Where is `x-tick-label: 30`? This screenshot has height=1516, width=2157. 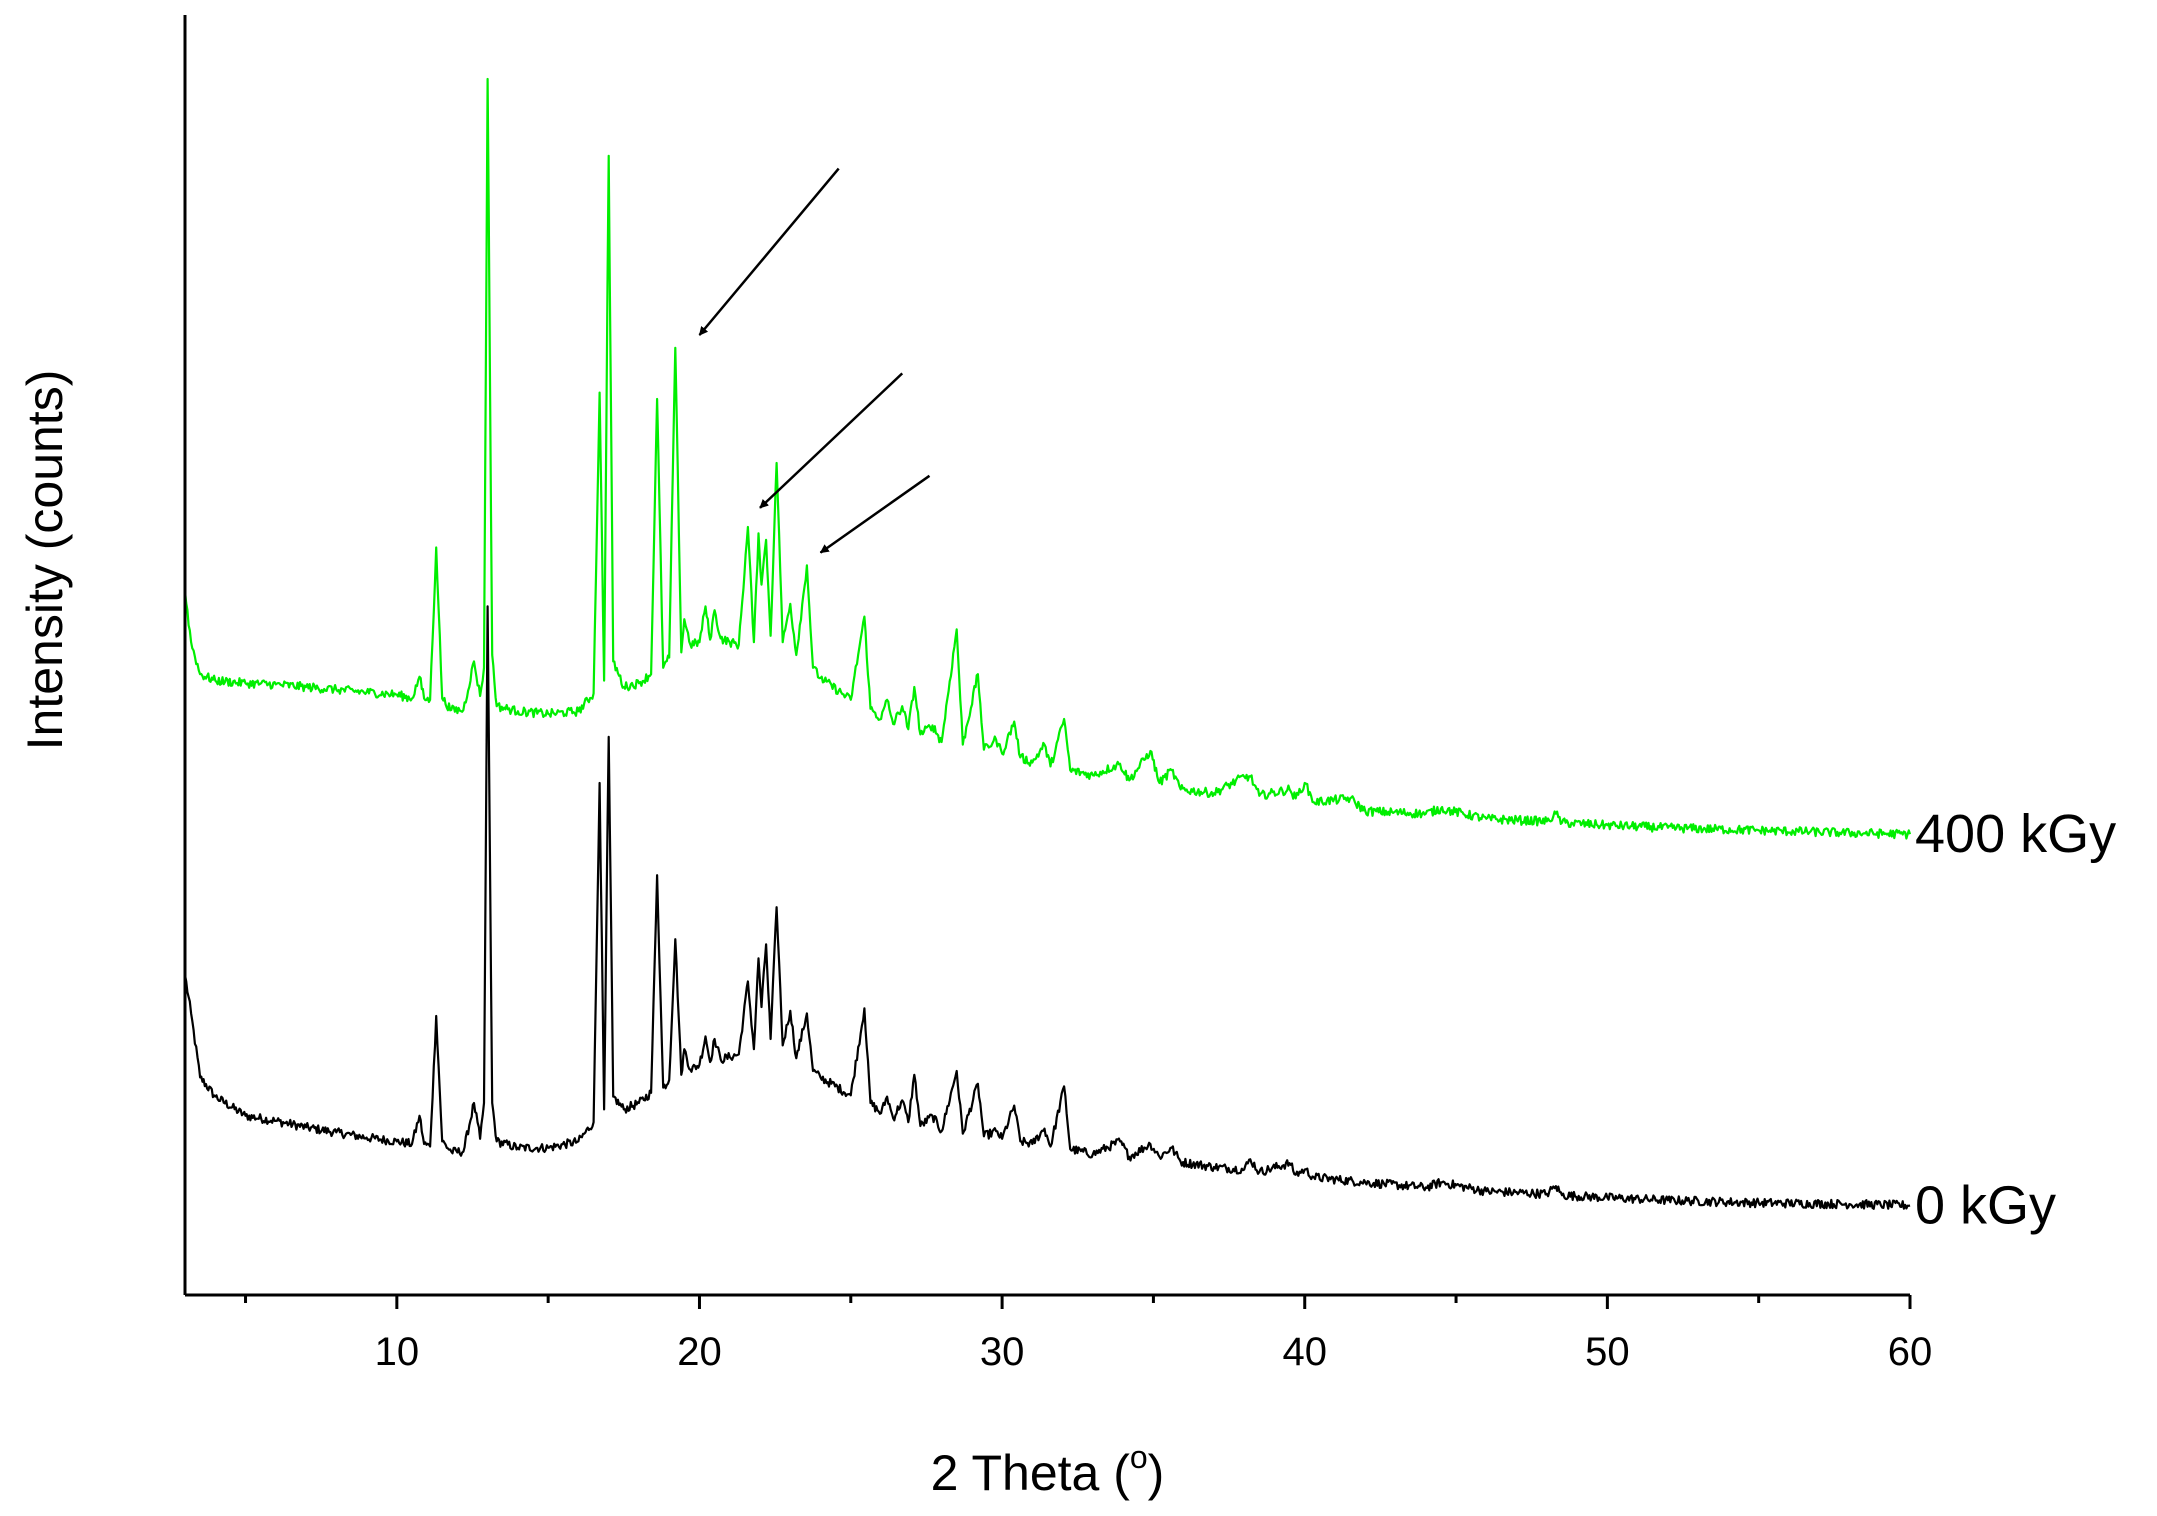 x-tick-label: 30 is located at coordinates (1002, 1352).